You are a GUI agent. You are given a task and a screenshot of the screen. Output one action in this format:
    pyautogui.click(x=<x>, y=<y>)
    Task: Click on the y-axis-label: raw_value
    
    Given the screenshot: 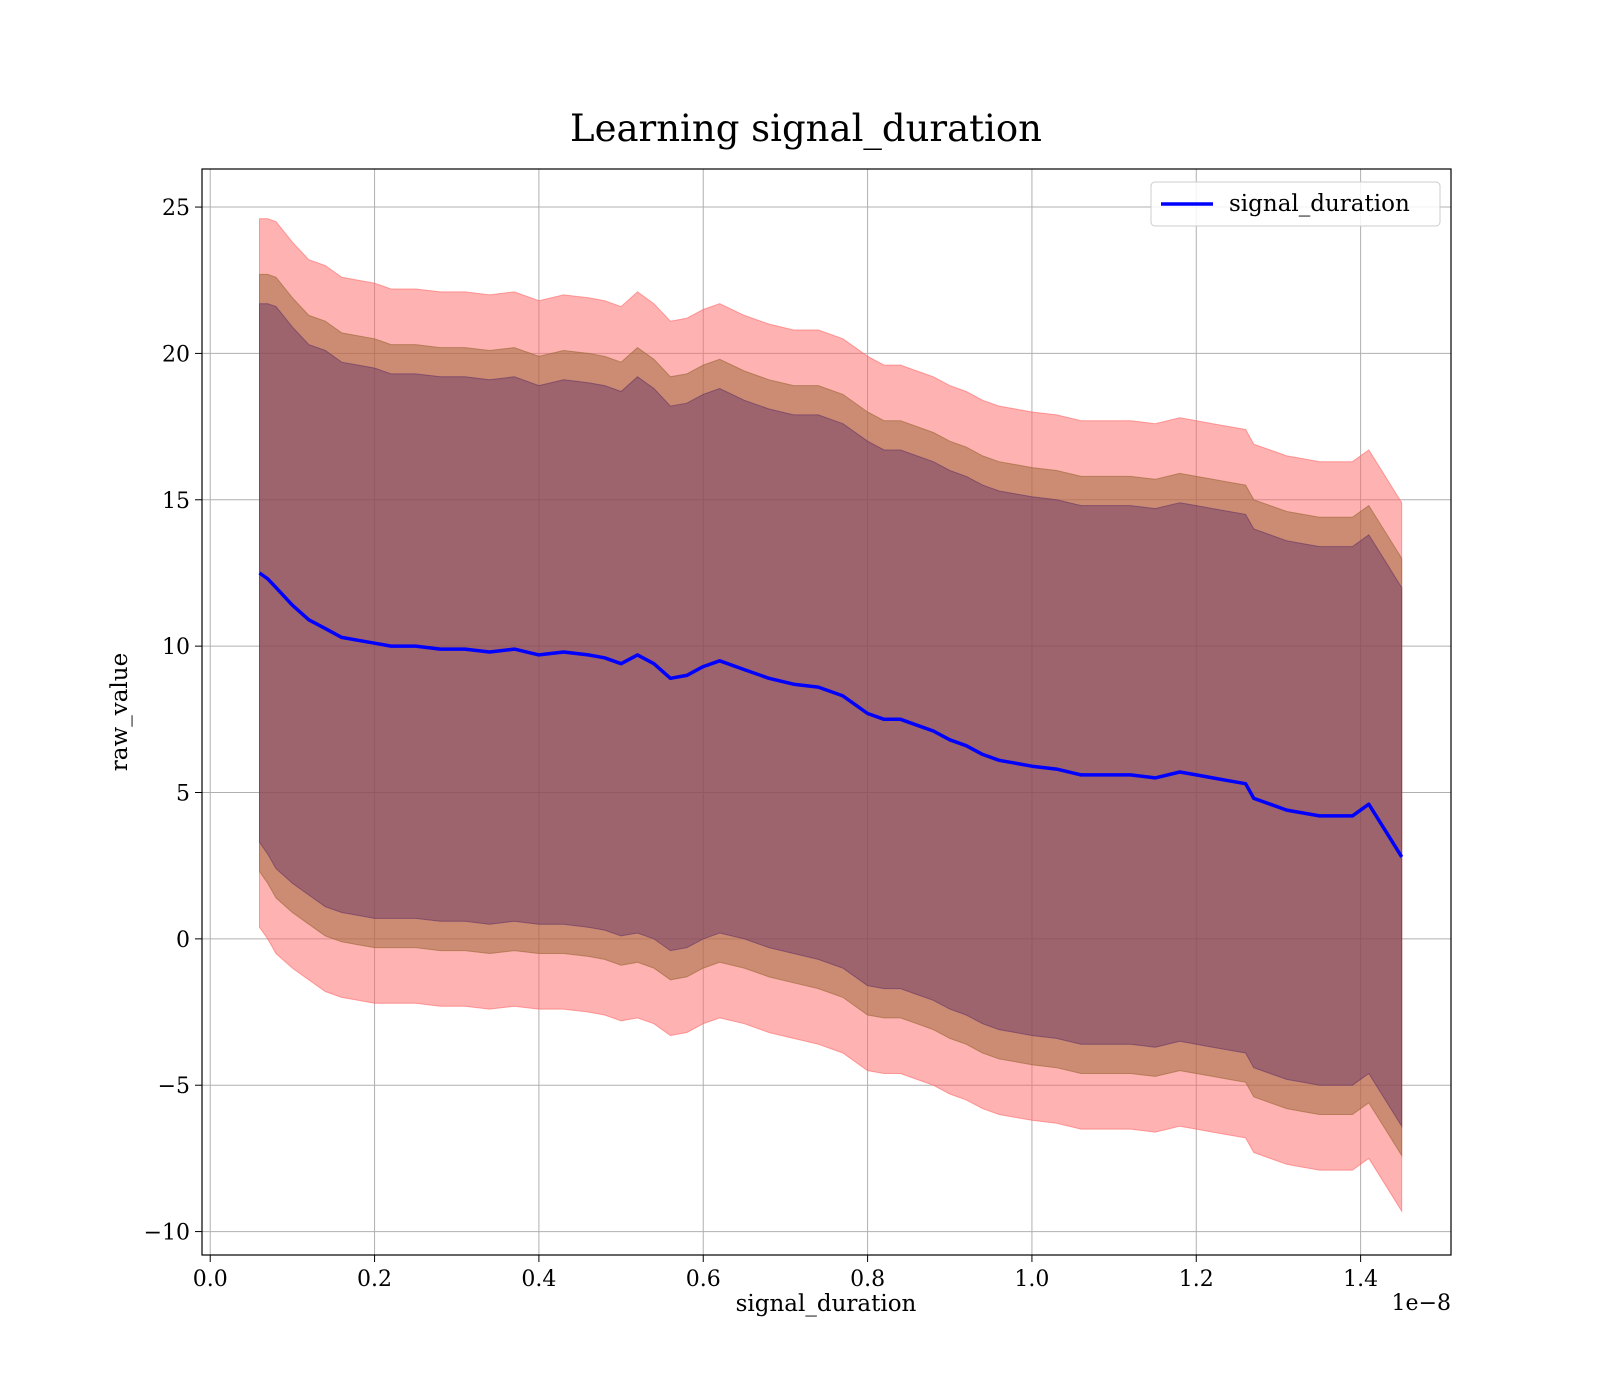 What is the action you would take?
    pyautogui.click(x=120, y=712)
    